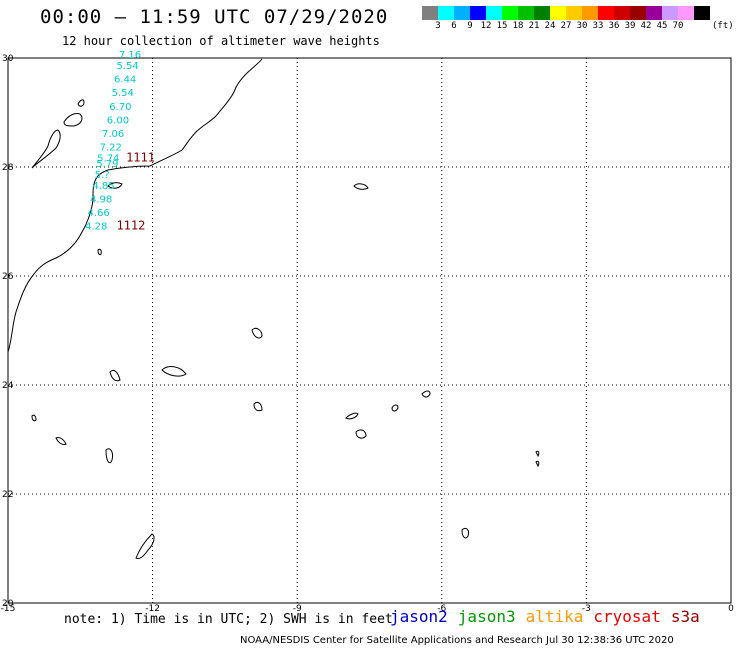  I want to click on legend-label: 39, so click(630, 26).